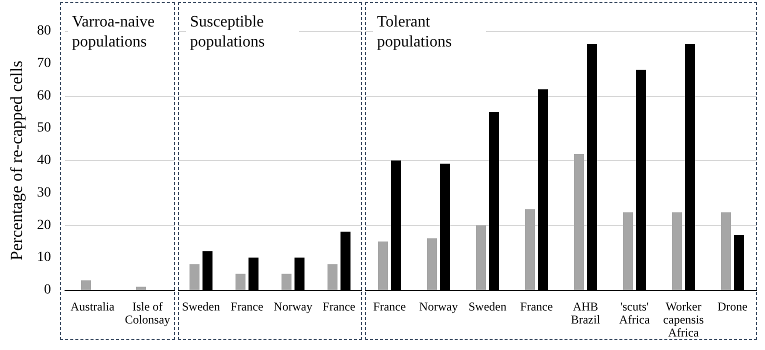 The image size is (765, 350). Describe the element at coordinates (47, 290) in the screenshot. I see `y-tick-label: 0` at that location.